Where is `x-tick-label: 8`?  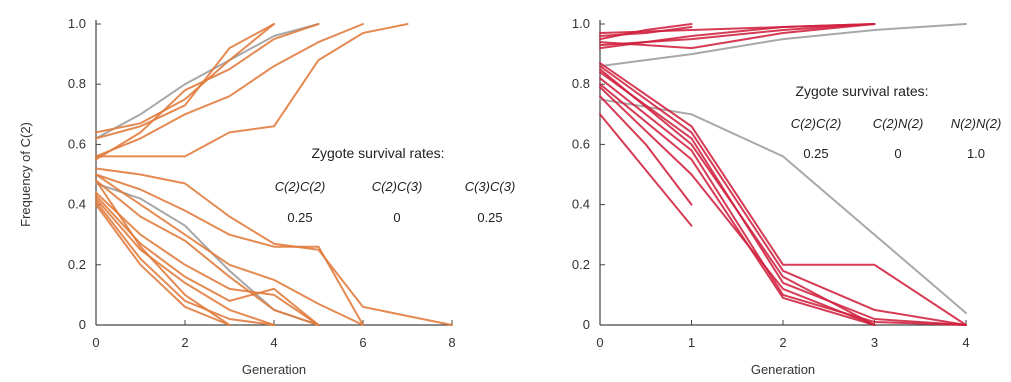
x-tick-label: 8 is located at coordinates (451, 342).